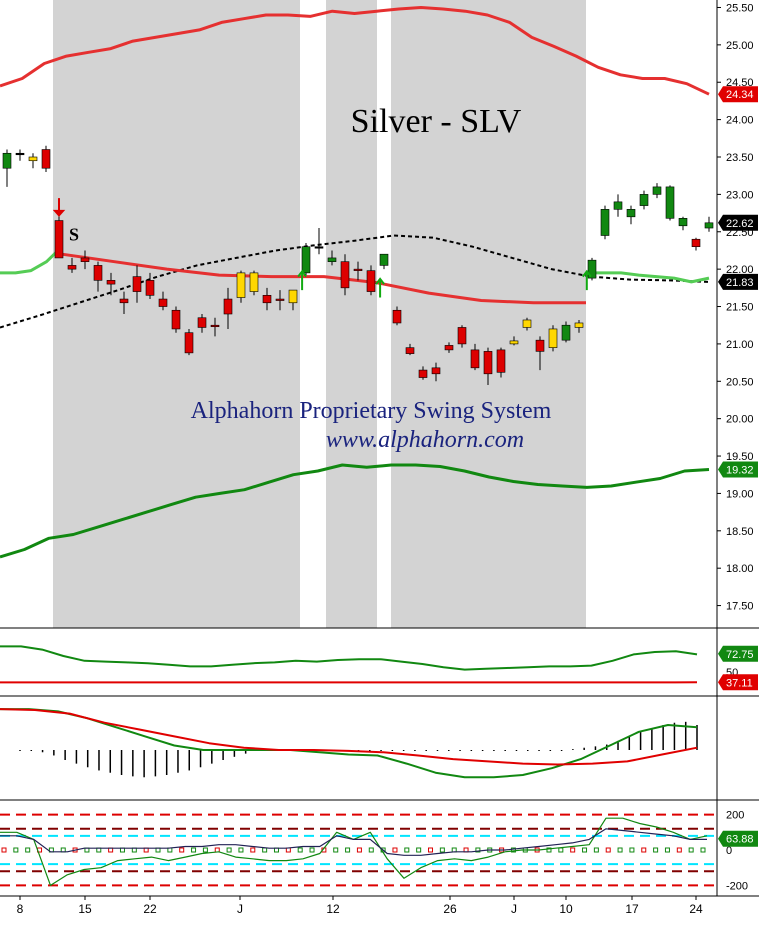 This screenshot has height=928, width=759. Describe the element at coordinates (740, 457) in the screenshot. I see `price-tick-label-12: 19.50` at that location.